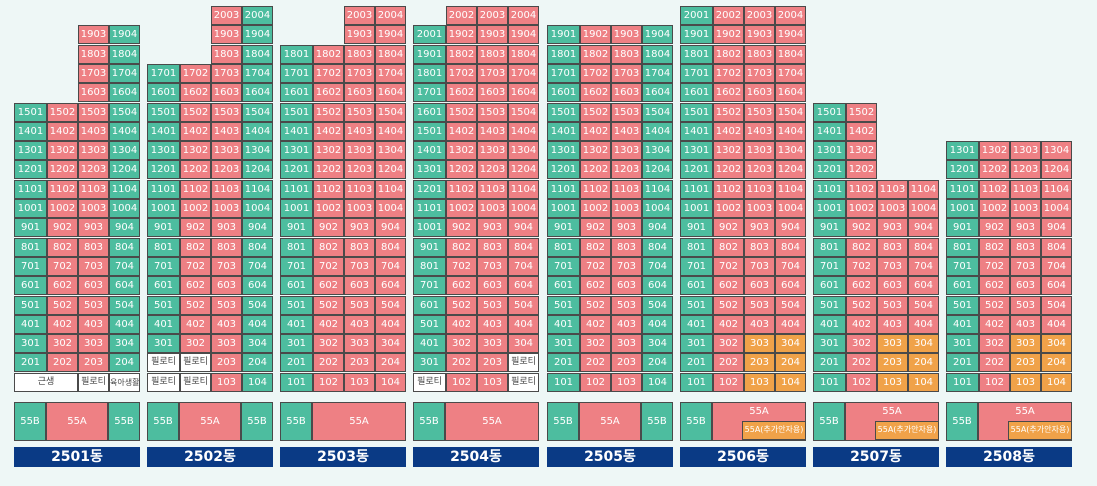 The width and height of the screenshot is (1097, 486). I want to click on unit-cell: 1403, so click(626, 131).